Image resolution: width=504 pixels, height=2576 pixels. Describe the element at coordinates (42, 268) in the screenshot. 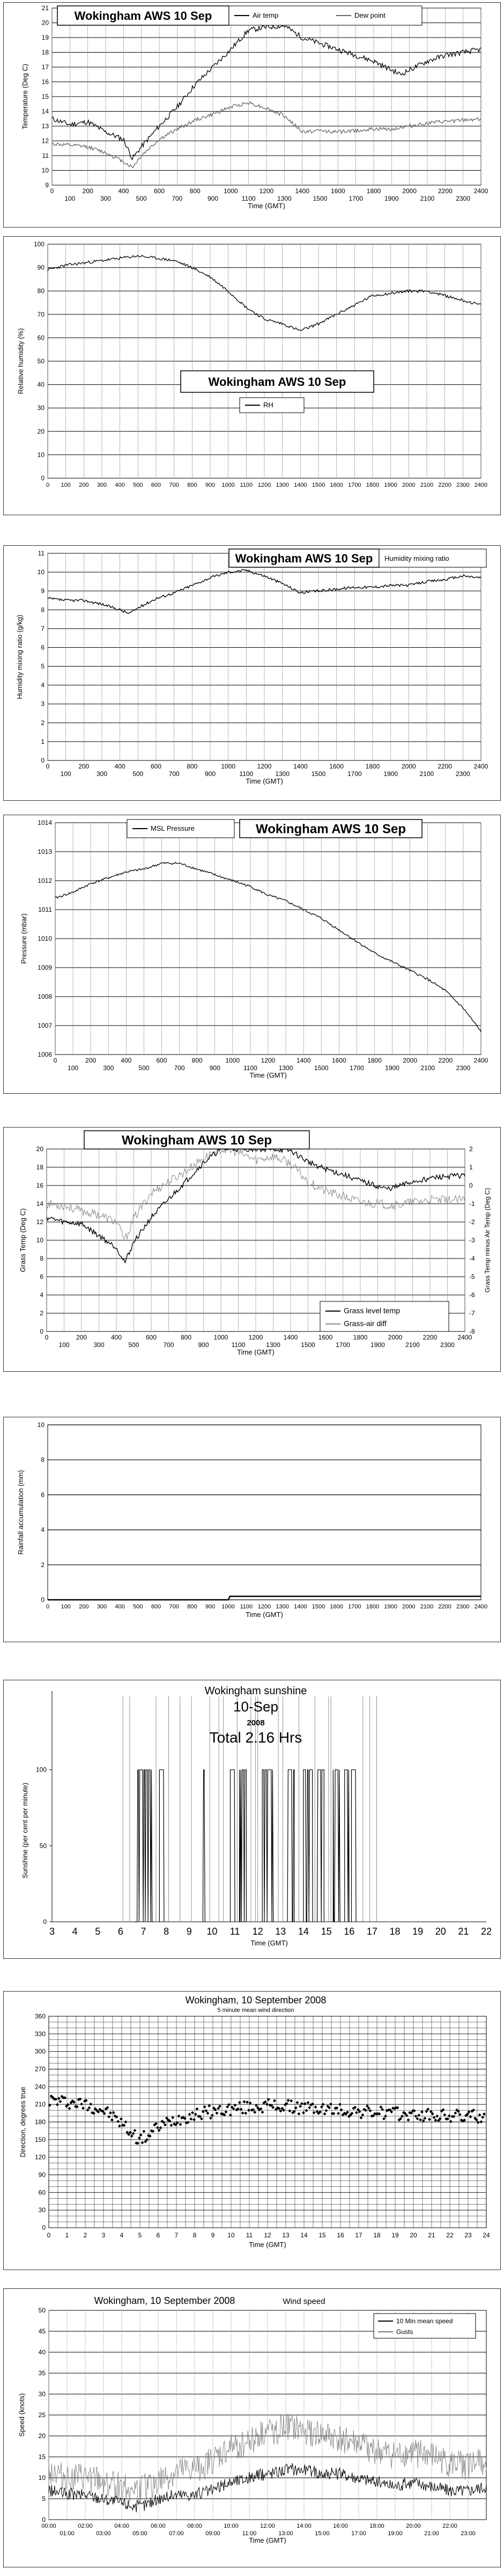

I see `y-tick-label: 90` at that location.